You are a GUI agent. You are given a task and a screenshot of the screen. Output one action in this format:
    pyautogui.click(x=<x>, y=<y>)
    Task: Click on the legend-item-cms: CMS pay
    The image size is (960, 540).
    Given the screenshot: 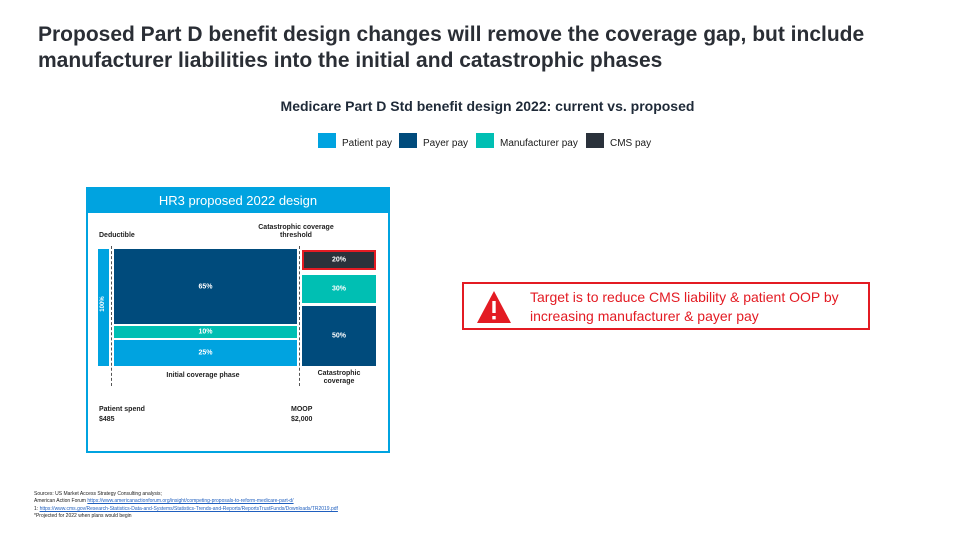 What is the action you would take?
    pyautogui.click(x=626, y=141)
    